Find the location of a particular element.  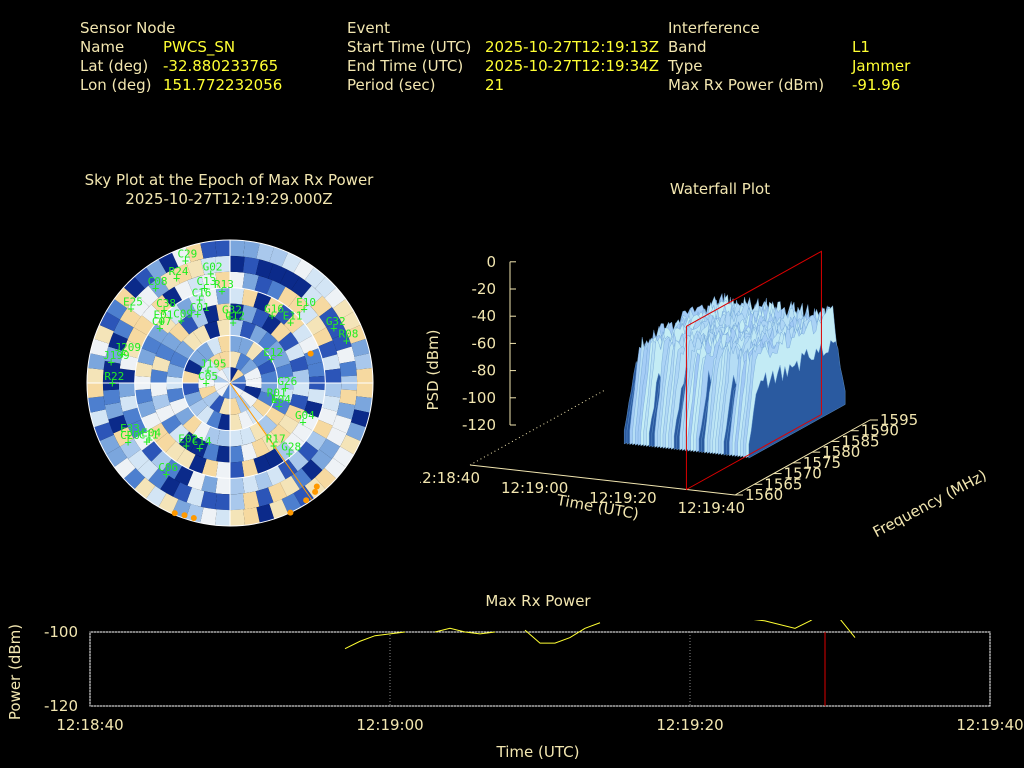

satellite-label: J195 is located at coordinates (213, 363).